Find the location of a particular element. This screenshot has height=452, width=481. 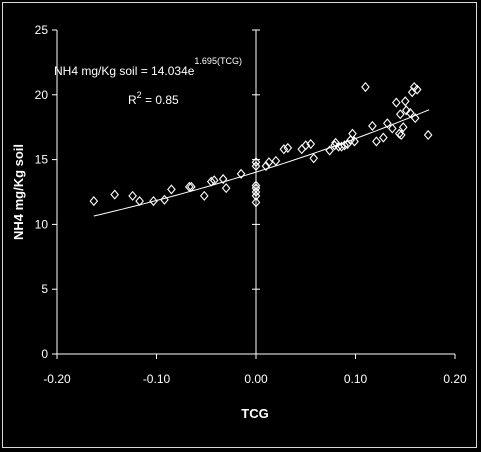

y-tick-label: 15 is located at coordinates (42, 160).